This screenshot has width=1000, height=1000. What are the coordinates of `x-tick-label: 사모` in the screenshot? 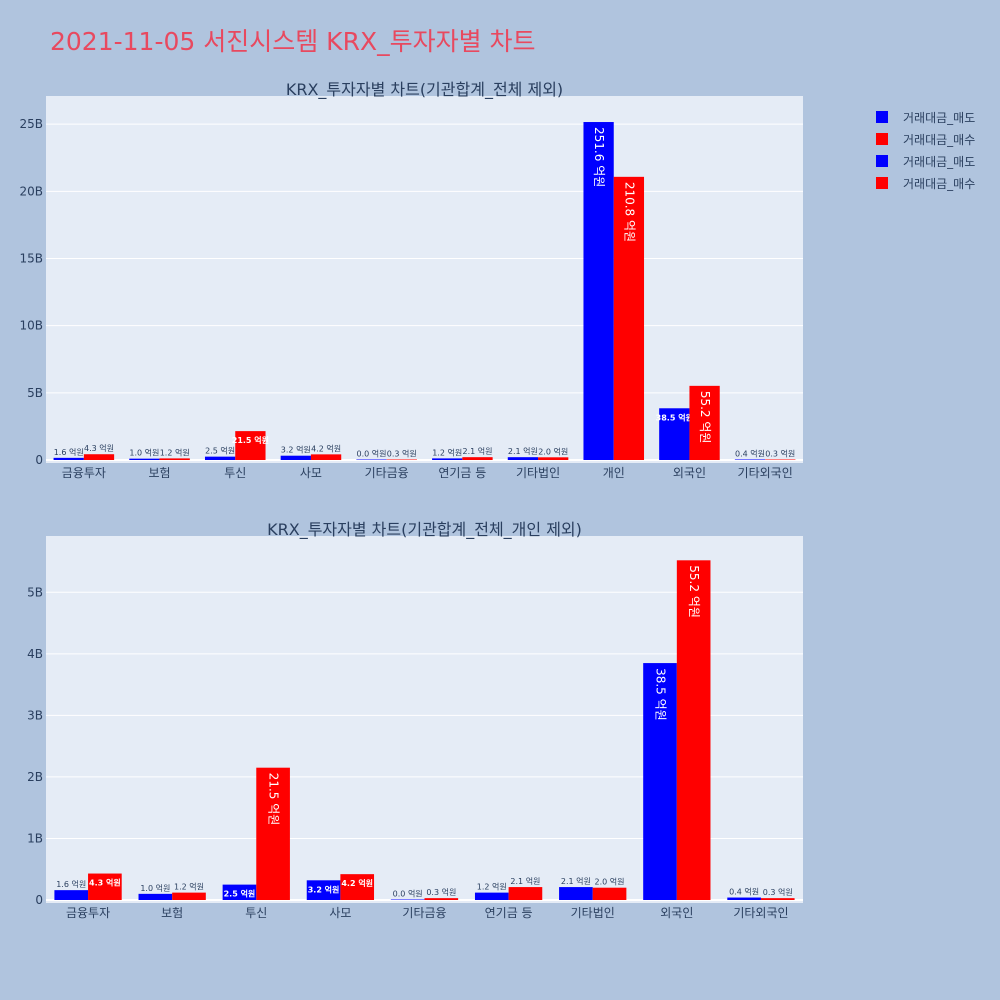 It's located at (340, 913).